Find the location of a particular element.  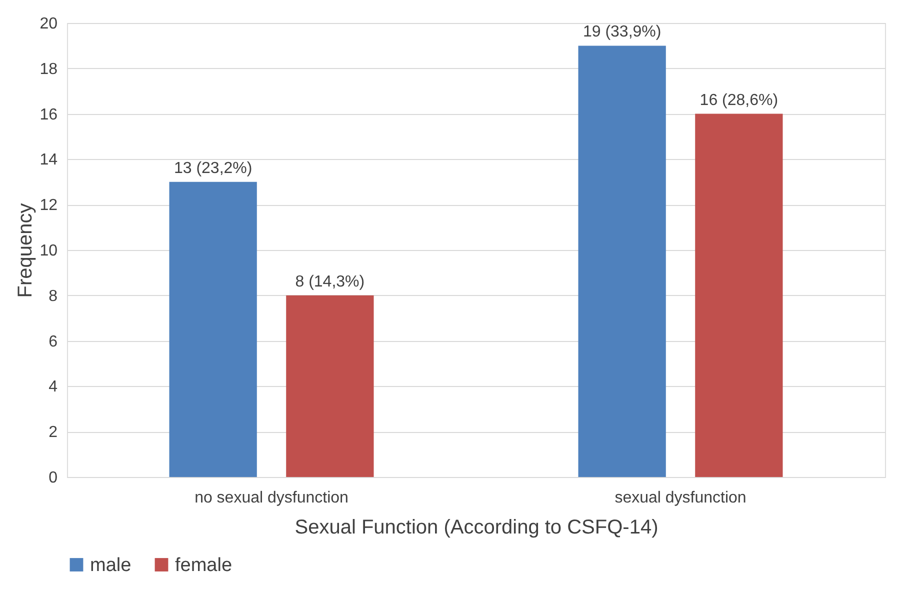

legend-label: female is located at coordinates (203, 565).